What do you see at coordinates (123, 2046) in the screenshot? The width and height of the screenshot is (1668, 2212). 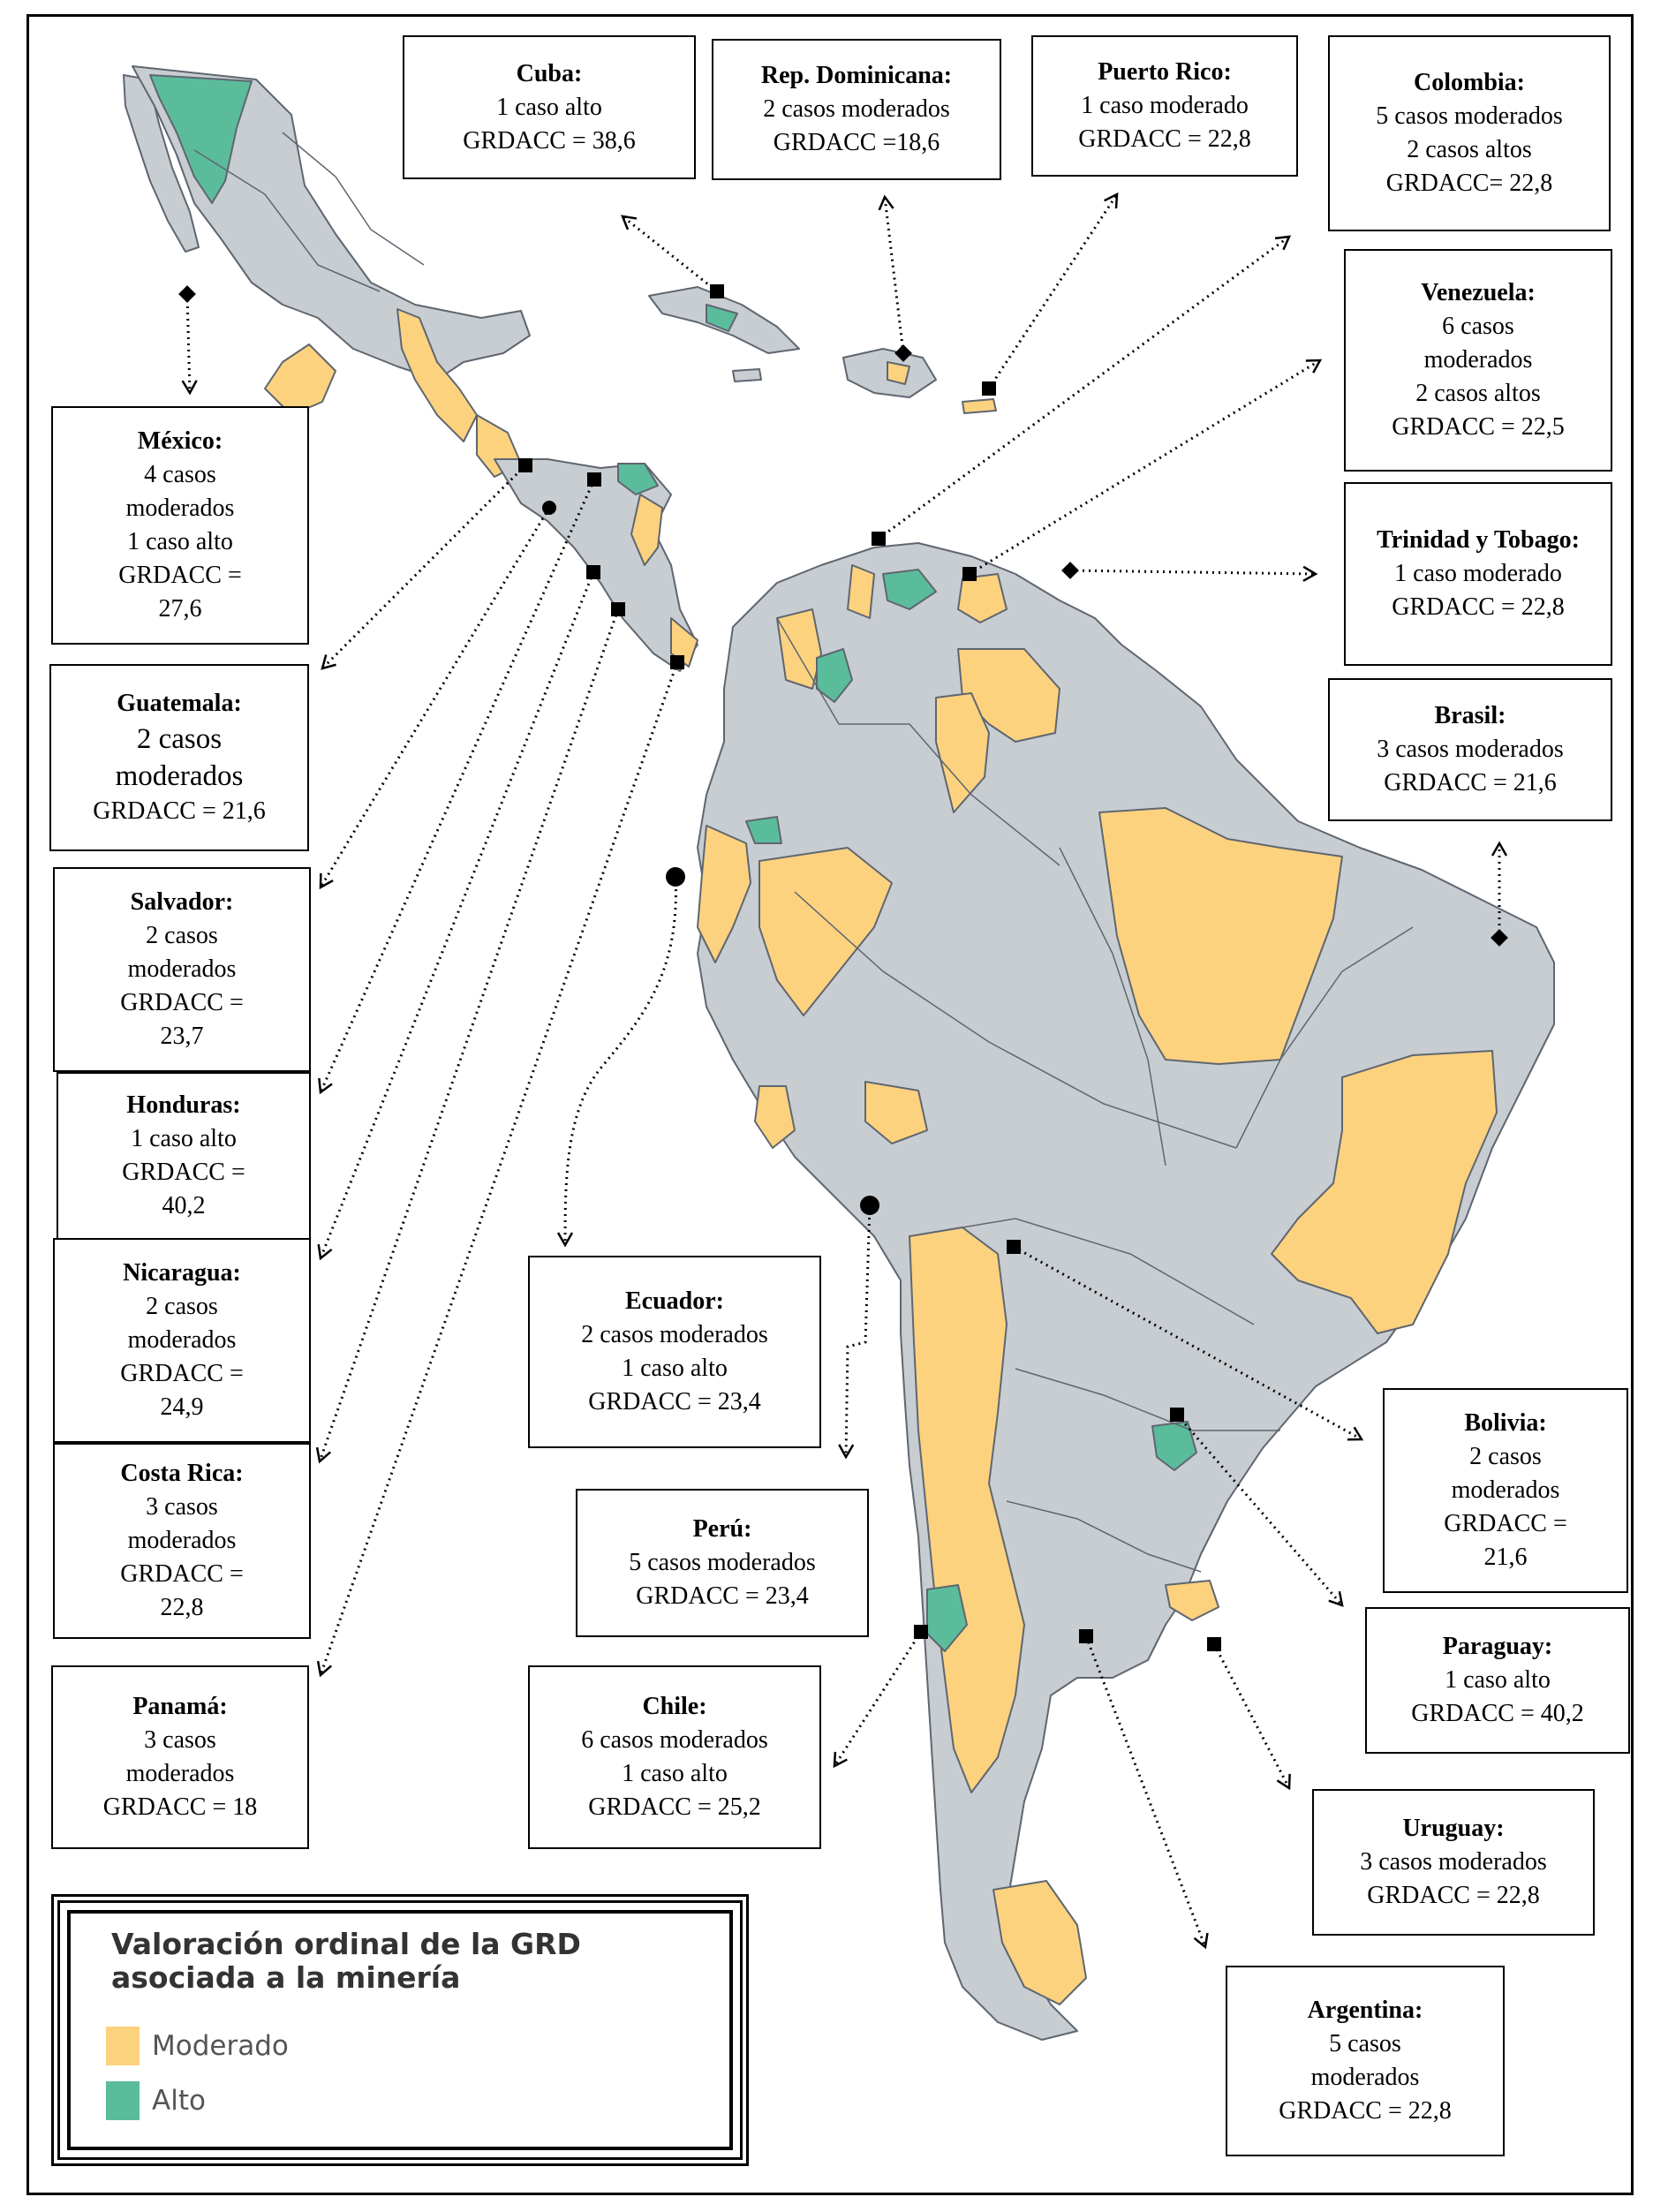 I see `legend-swatch-moderado` at bounding box center [123, 2046].